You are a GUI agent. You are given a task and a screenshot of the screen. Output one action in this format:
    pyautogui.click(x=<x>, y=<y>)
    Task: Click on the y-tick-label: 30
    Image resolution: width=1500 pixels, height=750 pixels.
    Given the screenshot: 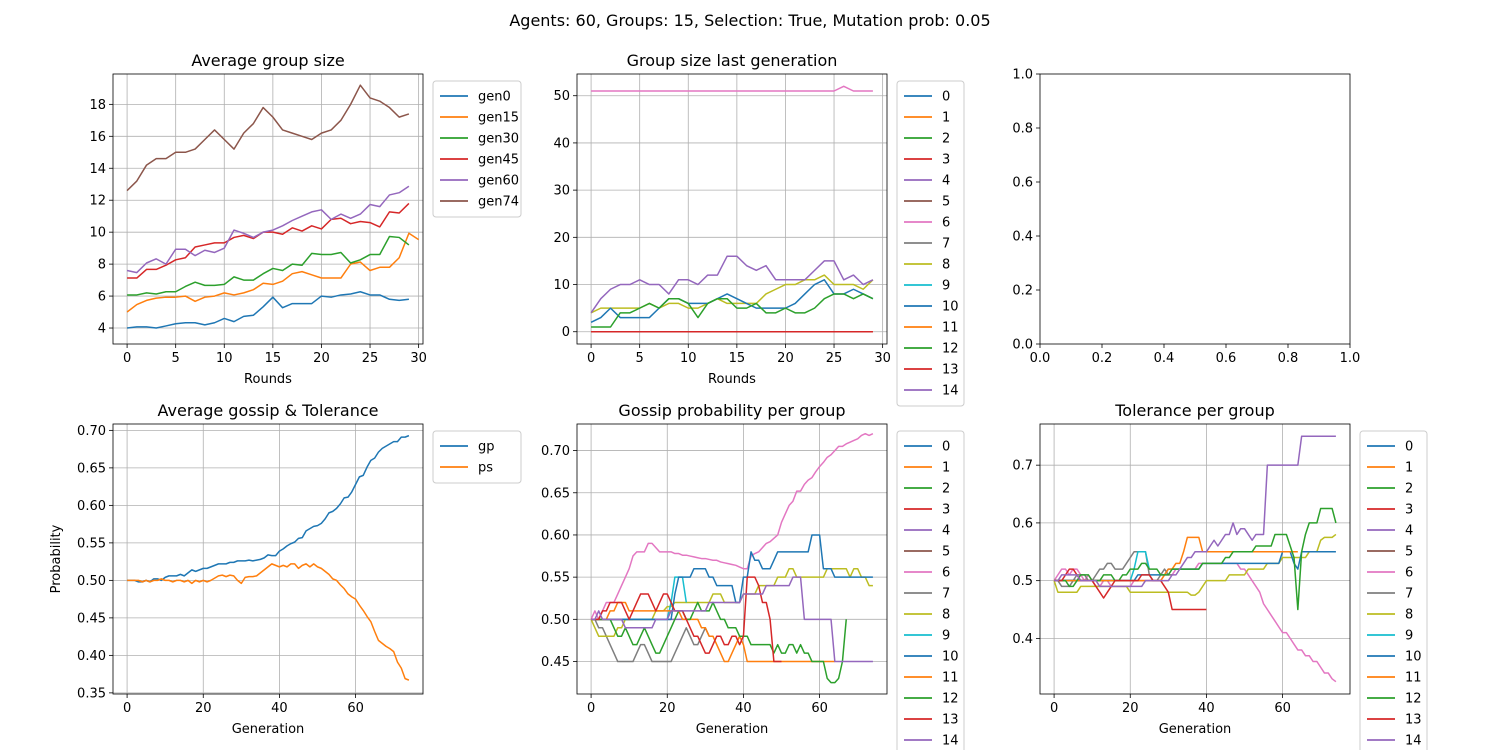 What is the action you would take?
    pyautogui.click(x=561, y=191)
    